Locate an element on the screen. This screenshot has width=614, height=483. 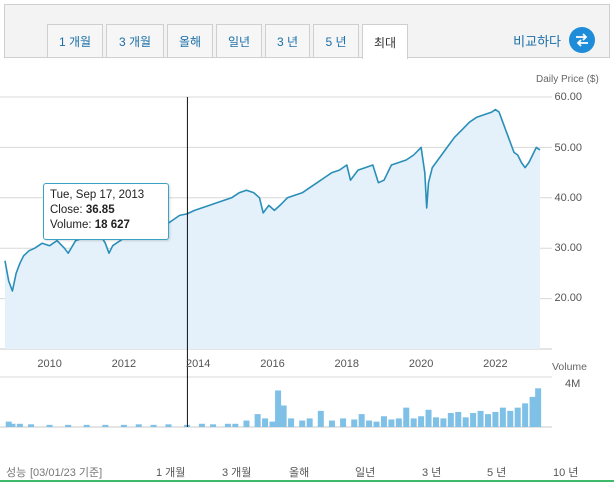
tooltip-volume-row: Volume: 18 627 is located at coordinates (106, 225).